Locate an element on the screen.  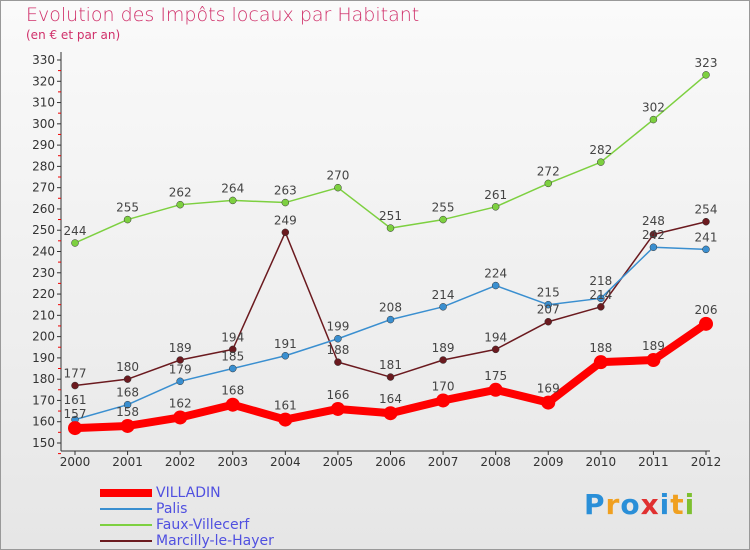
x-tick-label: 2004 is located at coordinates (285, 462).